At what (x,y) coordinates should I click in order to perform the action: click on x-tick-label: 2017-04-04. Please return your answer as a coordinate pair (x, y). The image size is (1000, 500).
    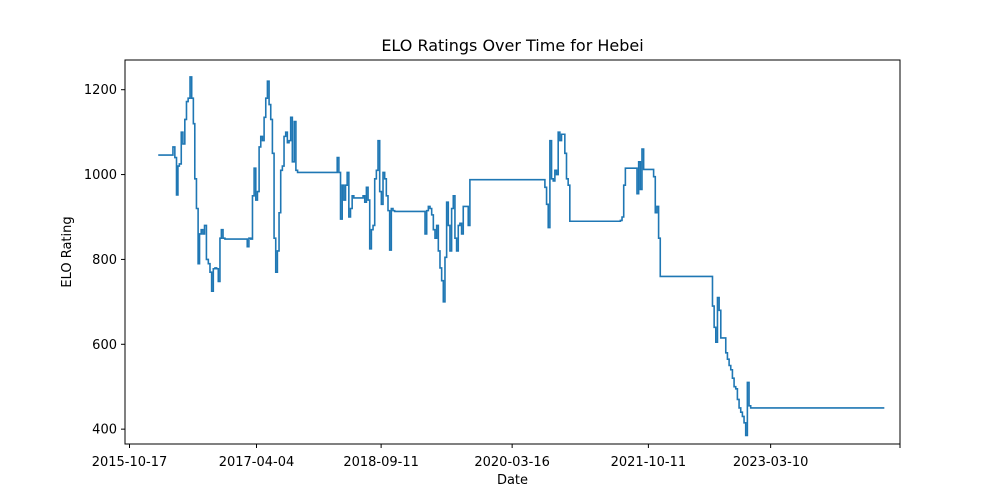
    Looking at the image, I should click on (257, 462).